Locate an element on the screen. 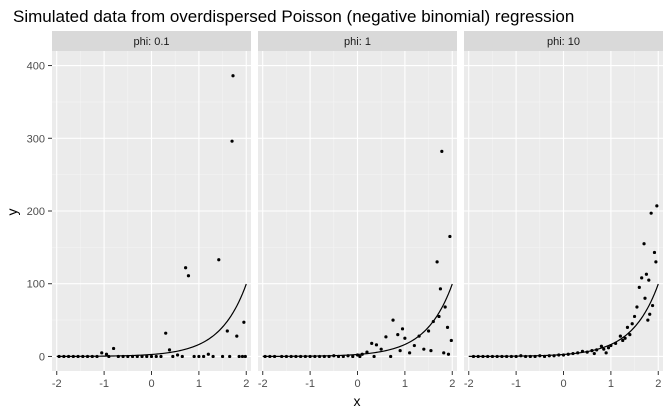  y-tick-label: 300 is located at coordinates (36, 139).